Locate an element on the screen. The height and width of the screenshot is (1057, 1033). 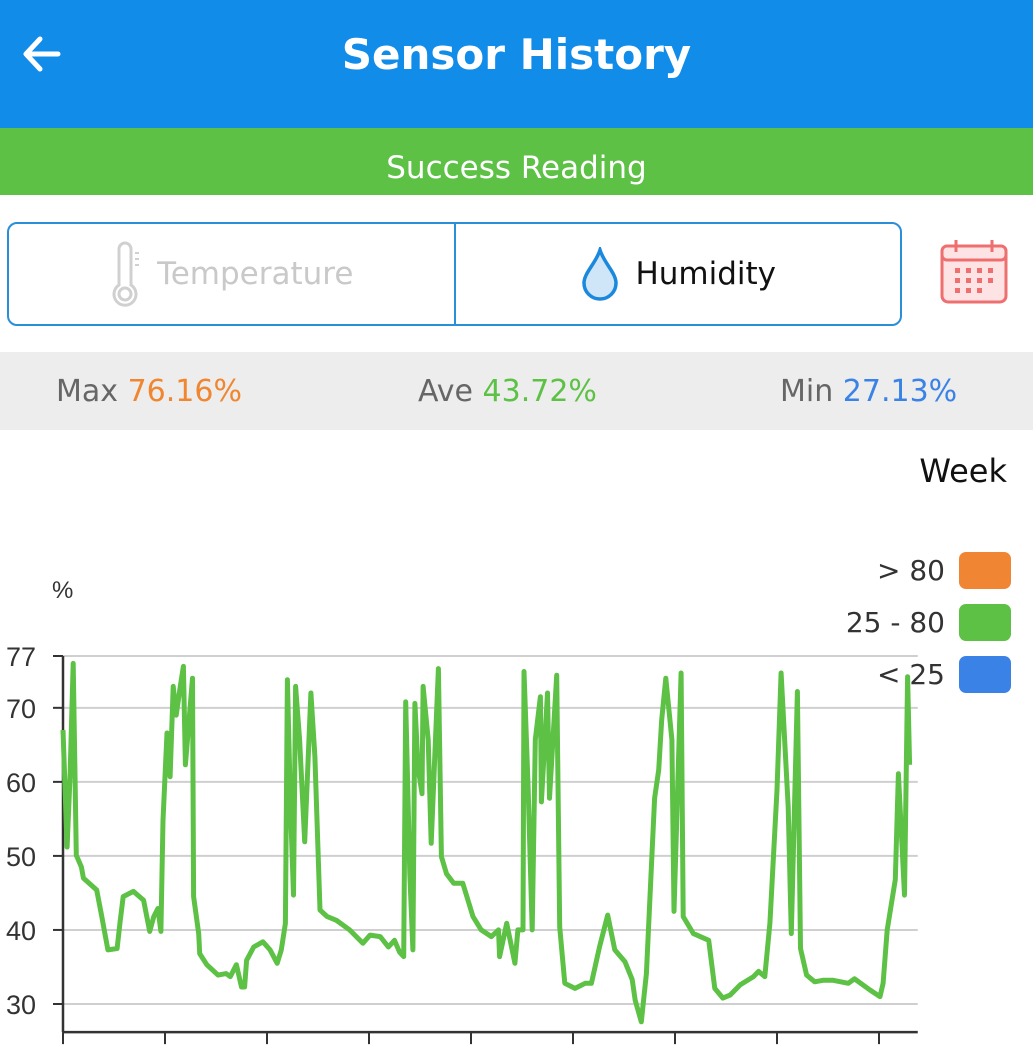
stats-bar: Max 76.16% Ave 43.72% Min 27.13% is located at coordinates (516, 391).